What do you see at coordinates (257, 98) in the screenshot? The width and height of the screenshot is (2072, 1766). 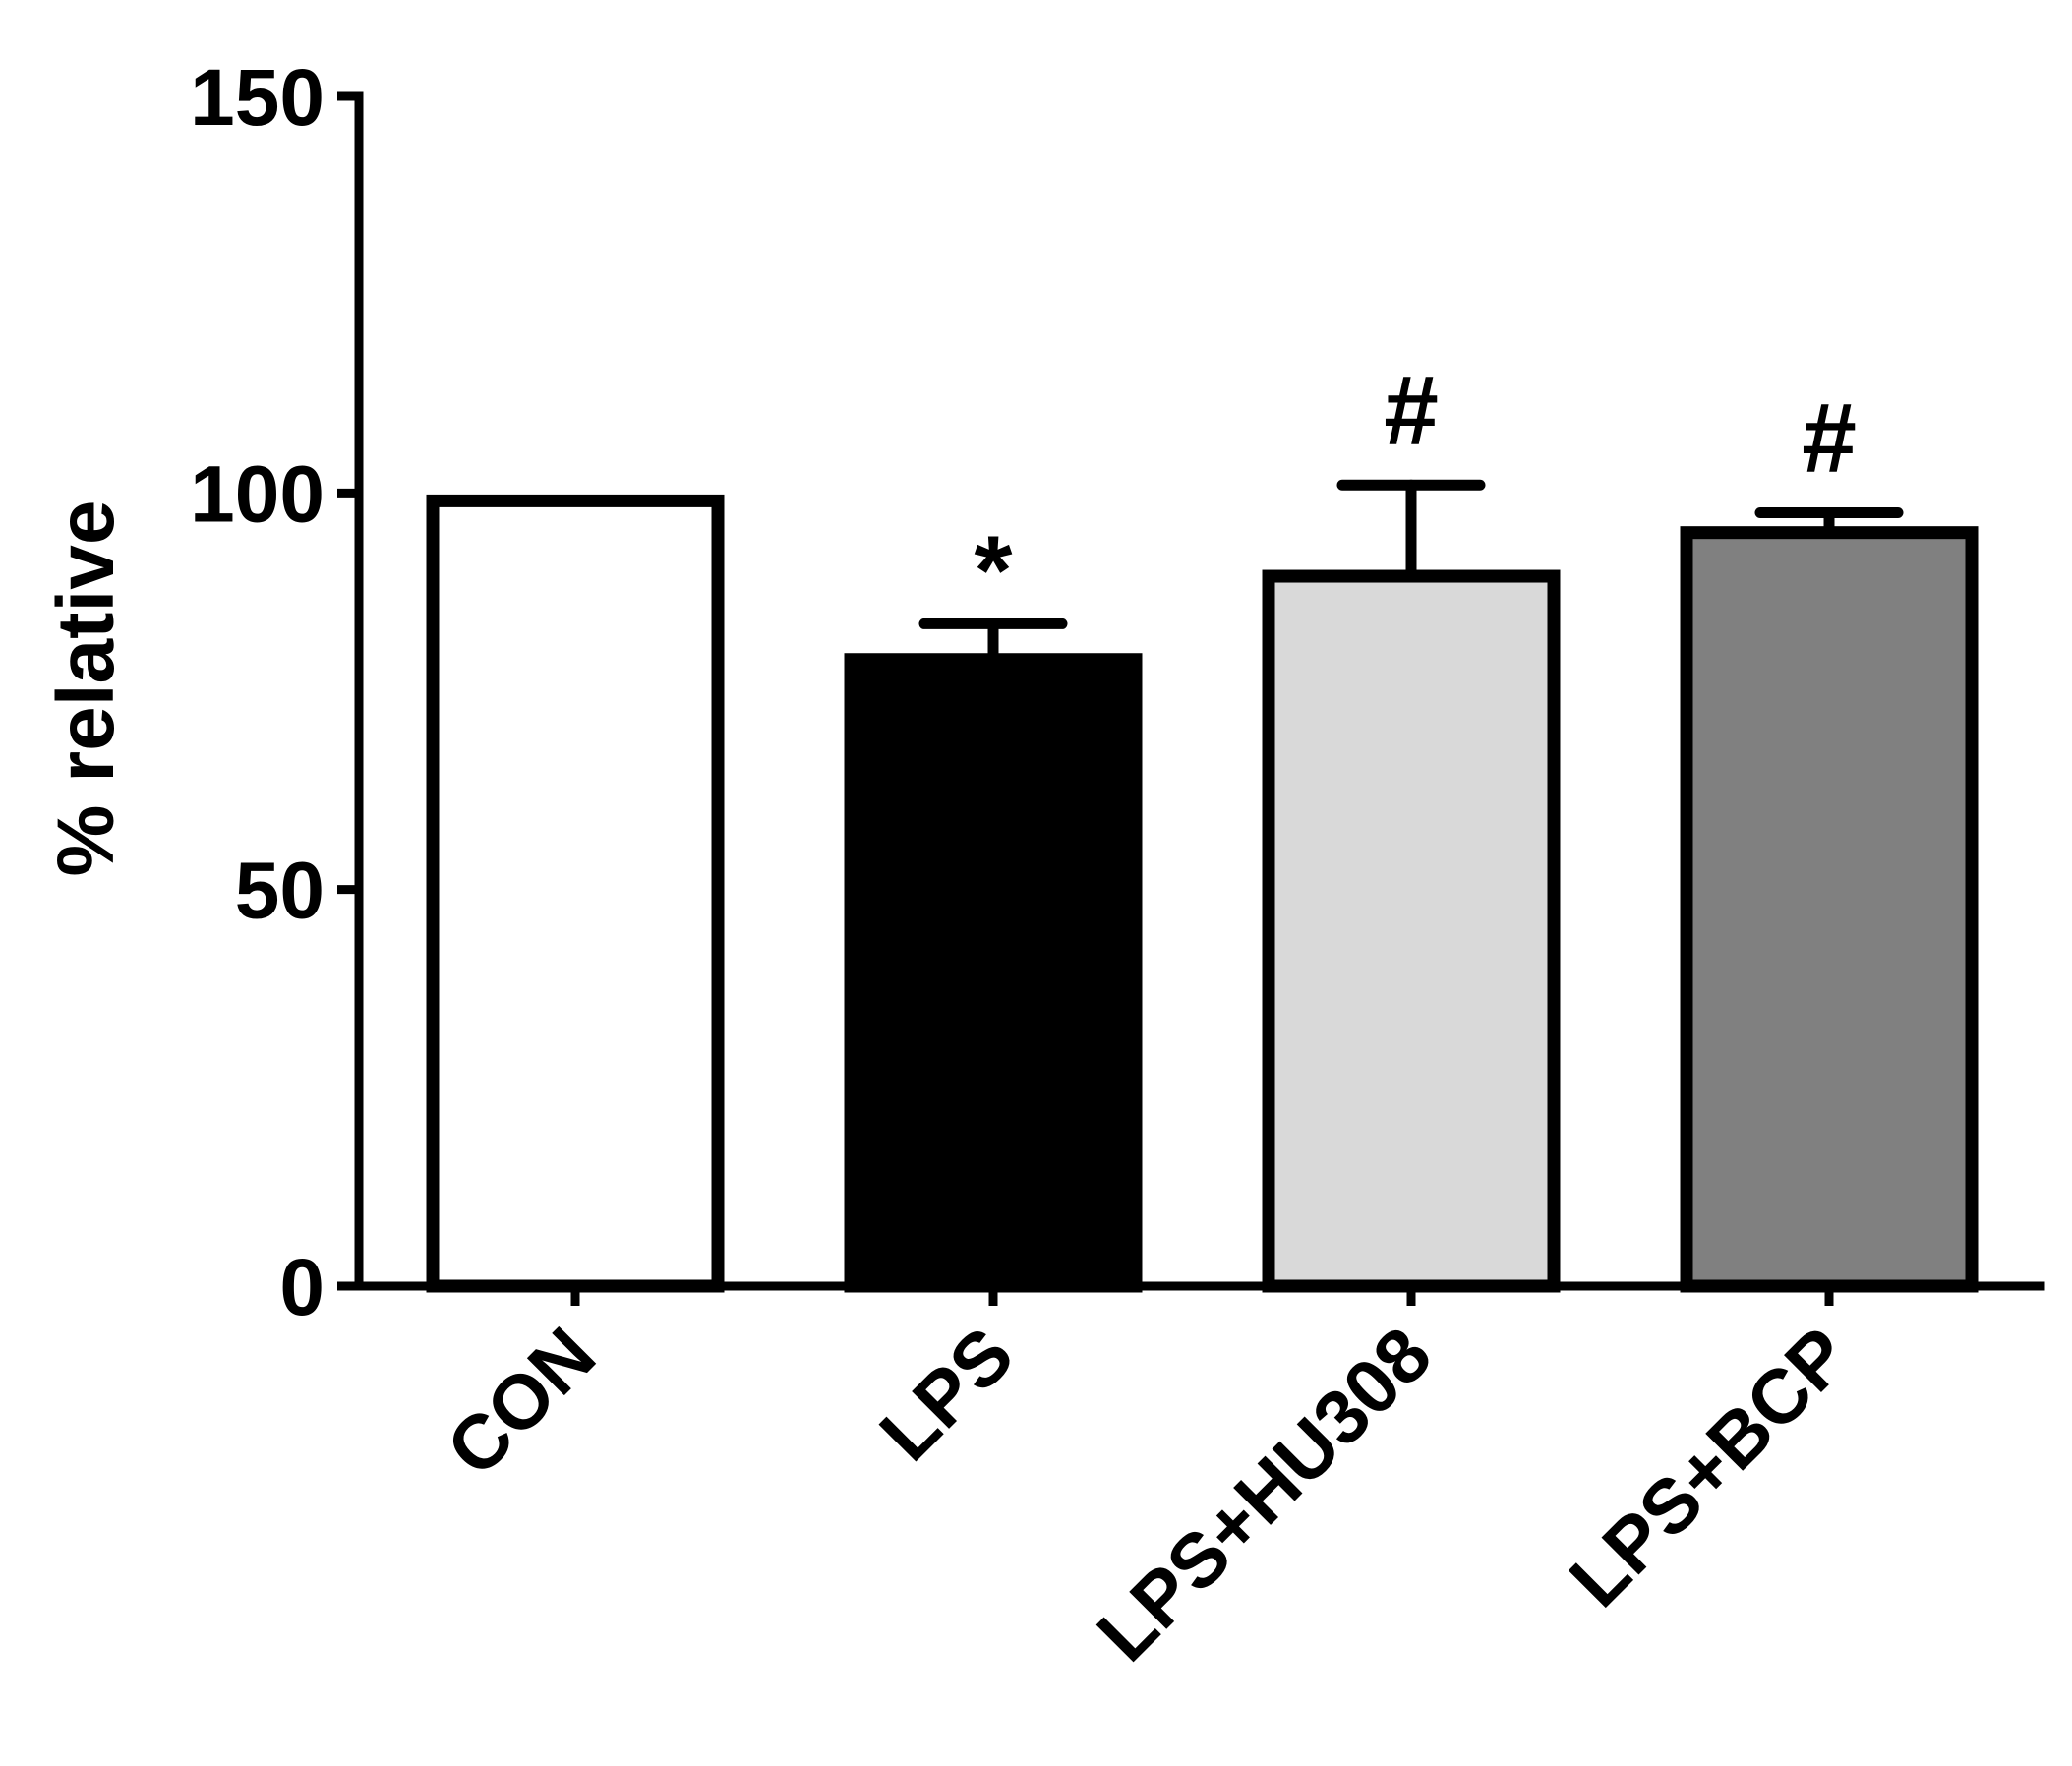 I see `y-tick-label: 150` at bounding box center [257, 98].